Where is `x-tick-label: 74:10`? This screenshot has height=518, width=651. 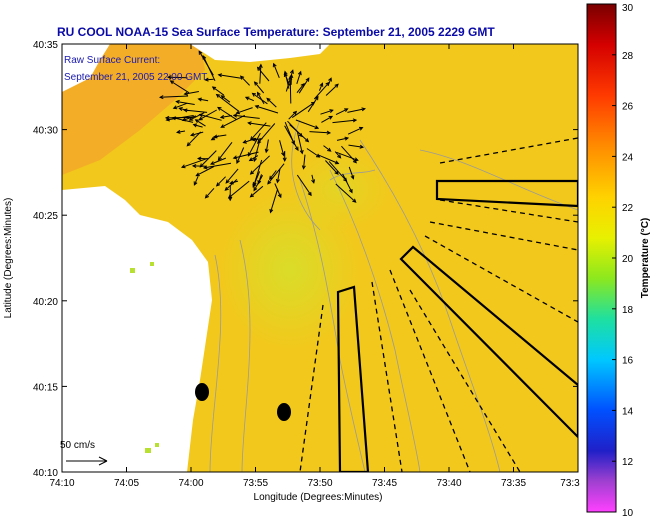 x-tick-label: 74:10 is located at coordinates (61, 483).